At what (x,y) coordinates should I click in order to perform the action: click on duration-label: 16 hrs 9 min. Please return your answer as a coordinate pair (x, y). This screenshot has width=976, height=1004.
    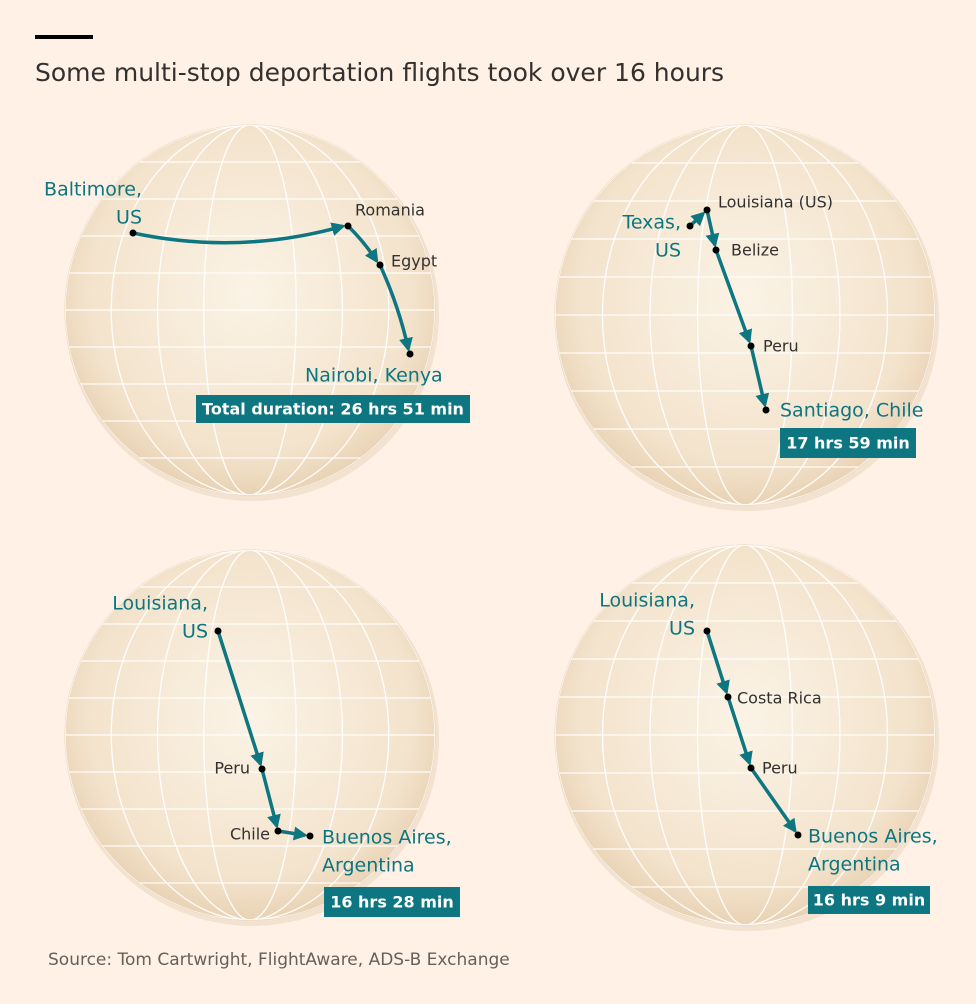
    Looking at the image, I should click on (869, 900).